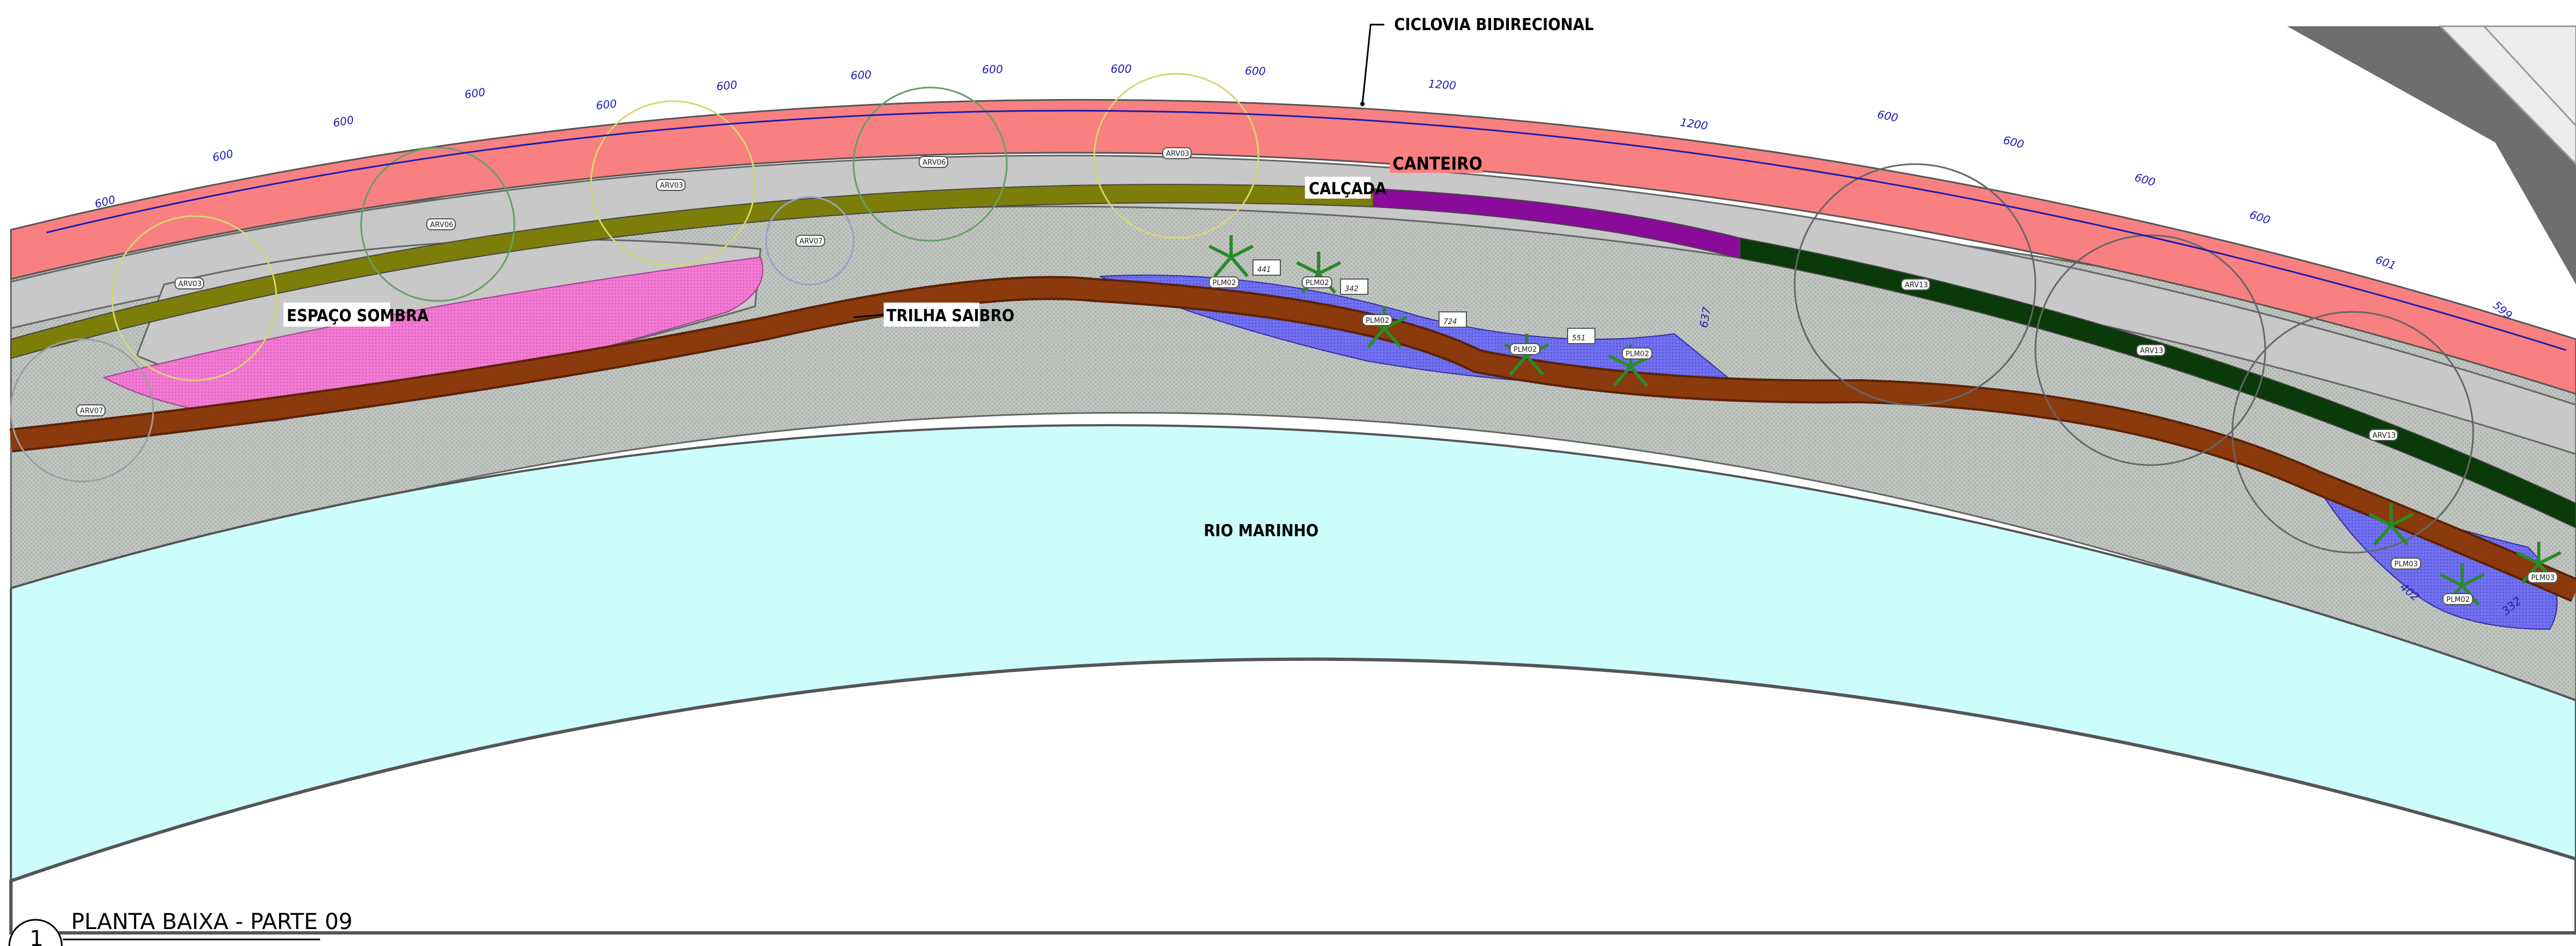  I want to click on label-ciclovia: CICLOVIA BIDIRECIONAL, so click(1494, 24).